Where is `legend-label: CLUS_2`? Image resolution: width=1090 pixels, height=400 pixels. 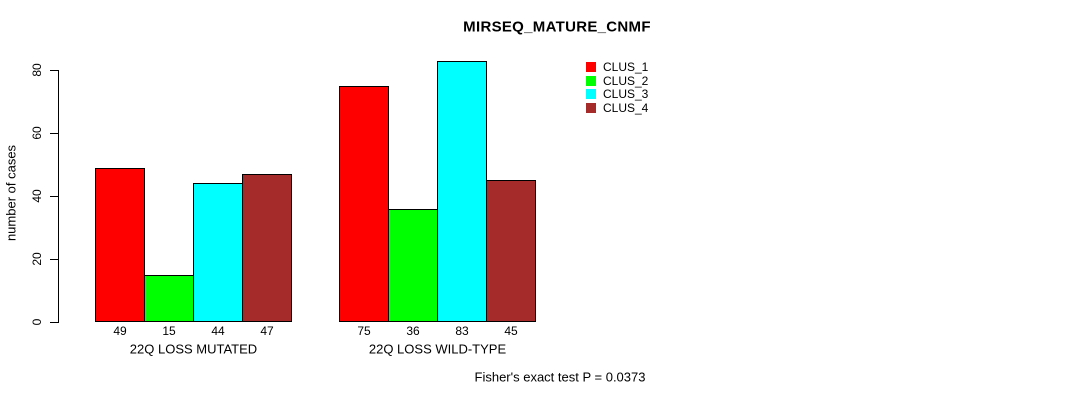
legend-label: CLUS_2 is located at coordinates (626, 81).